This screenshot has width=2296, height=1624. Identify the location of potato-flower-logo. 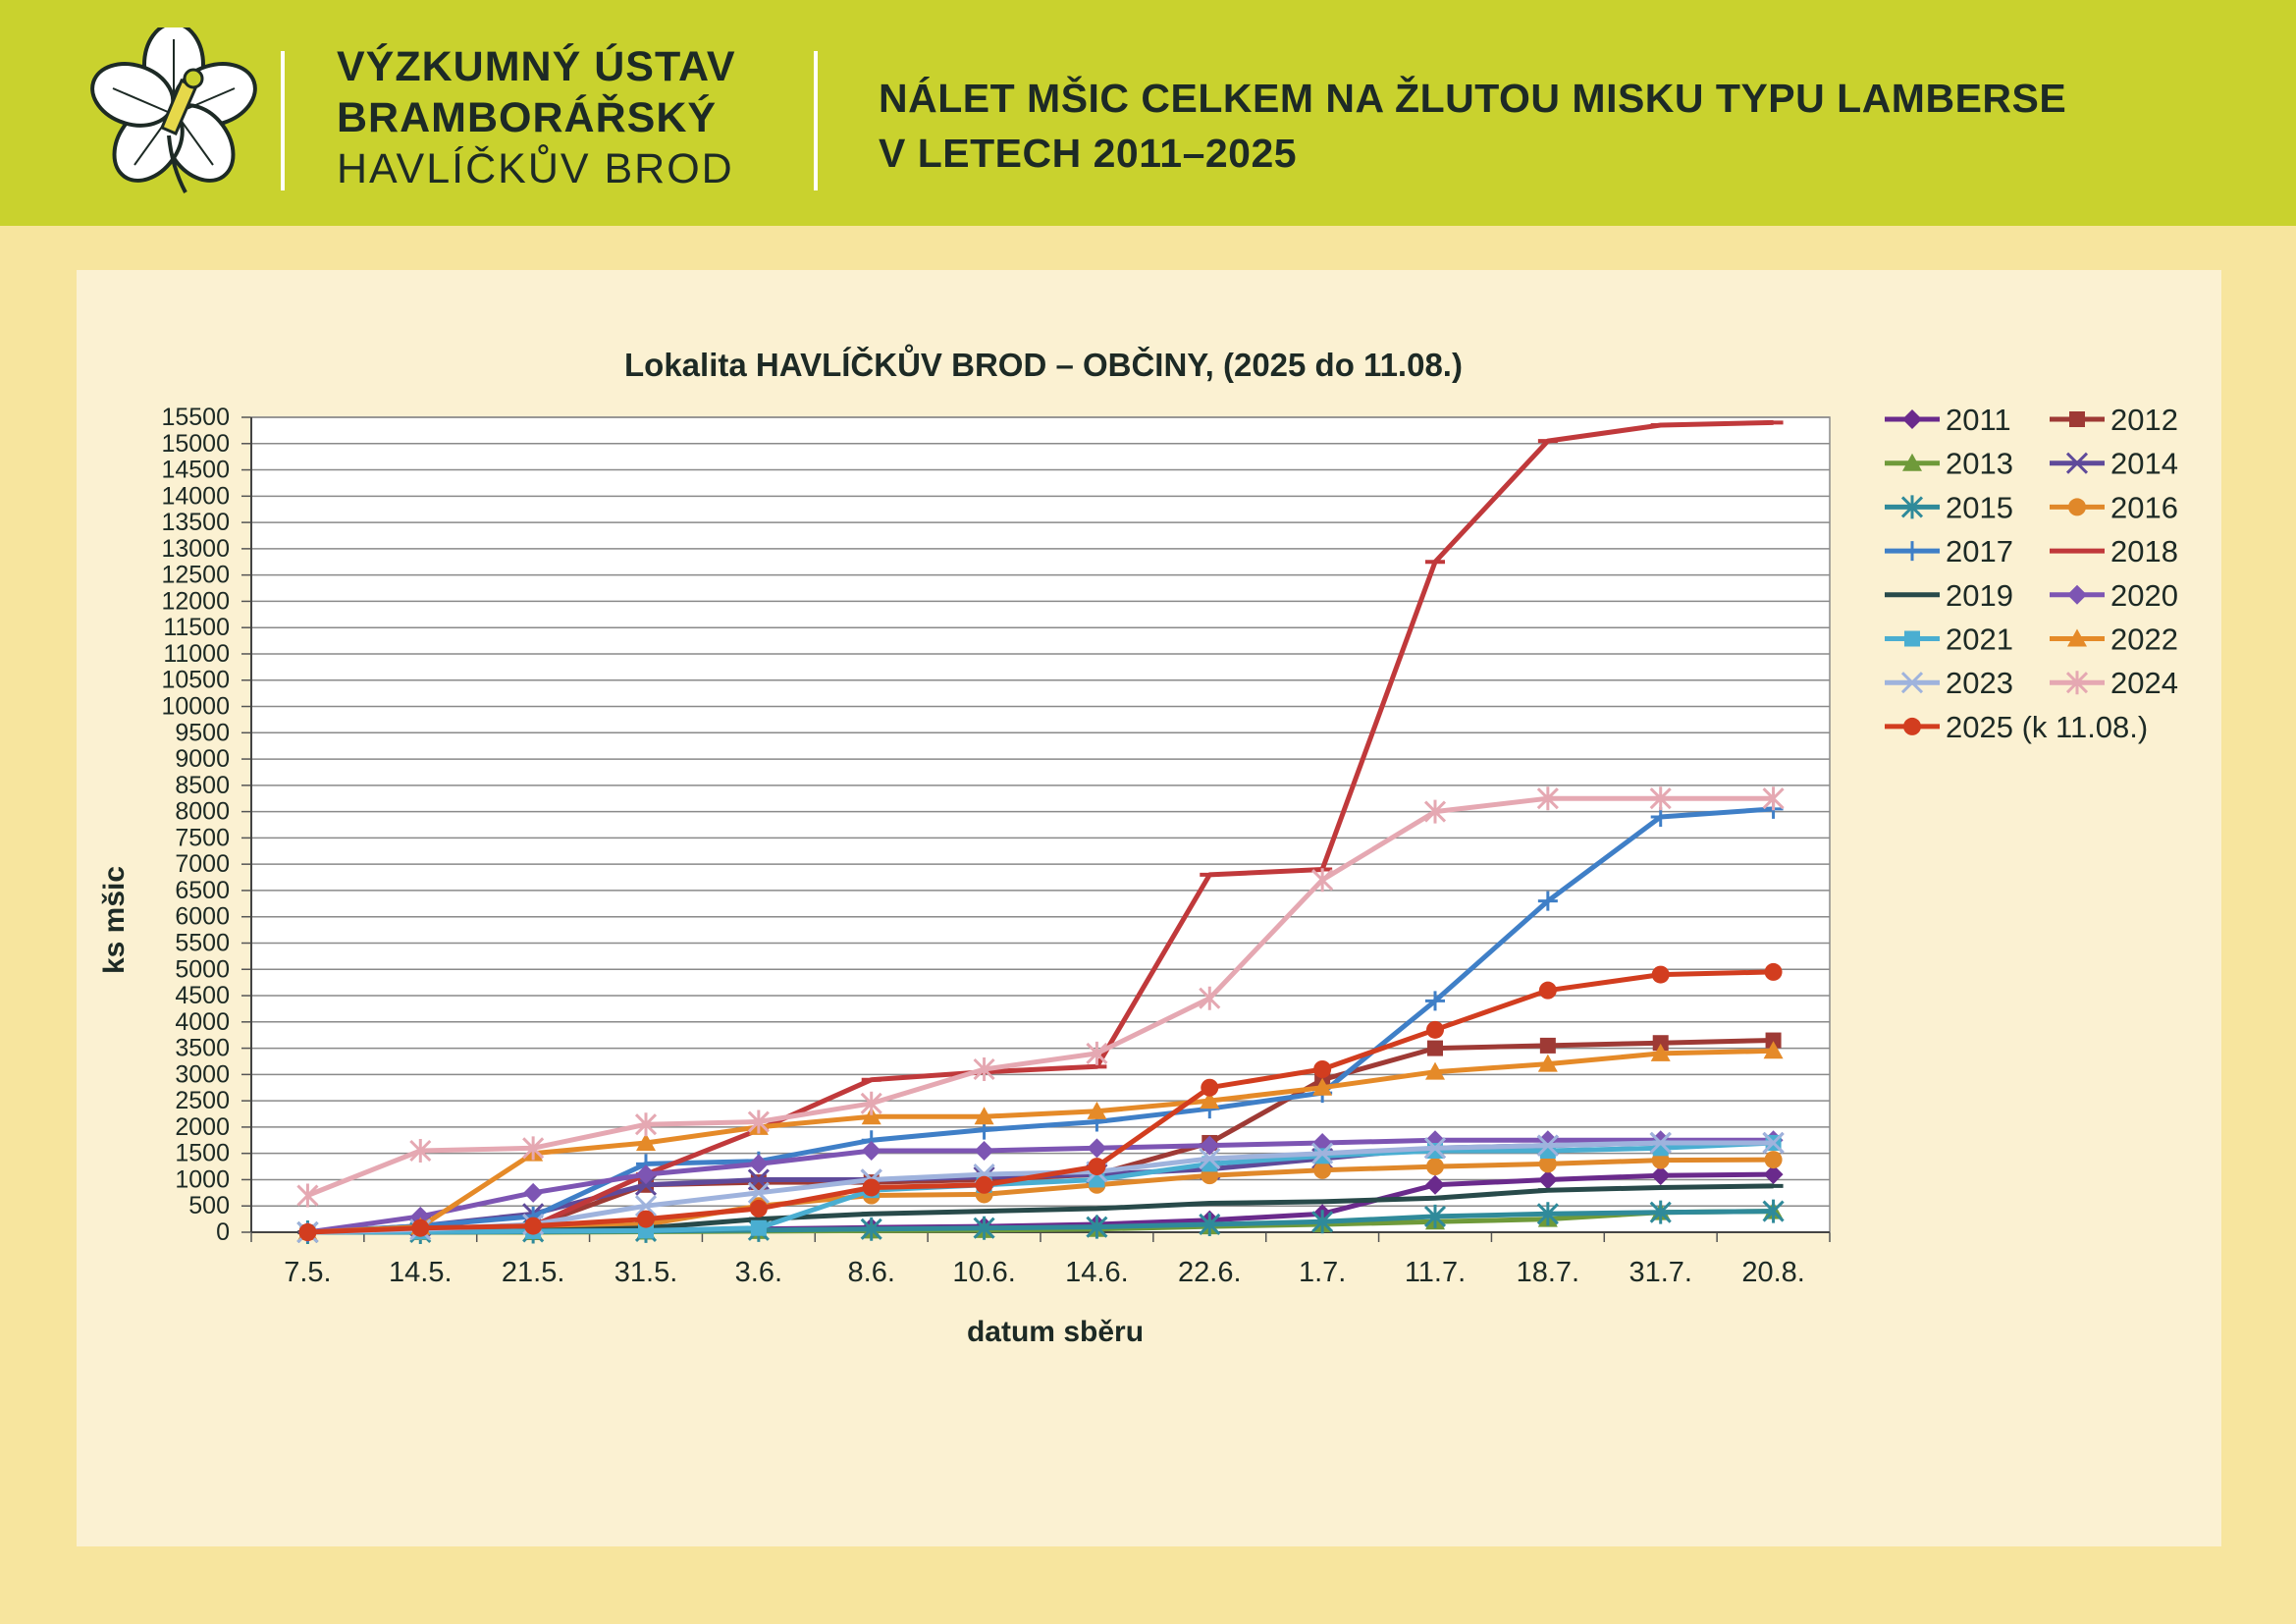
(173, 110).